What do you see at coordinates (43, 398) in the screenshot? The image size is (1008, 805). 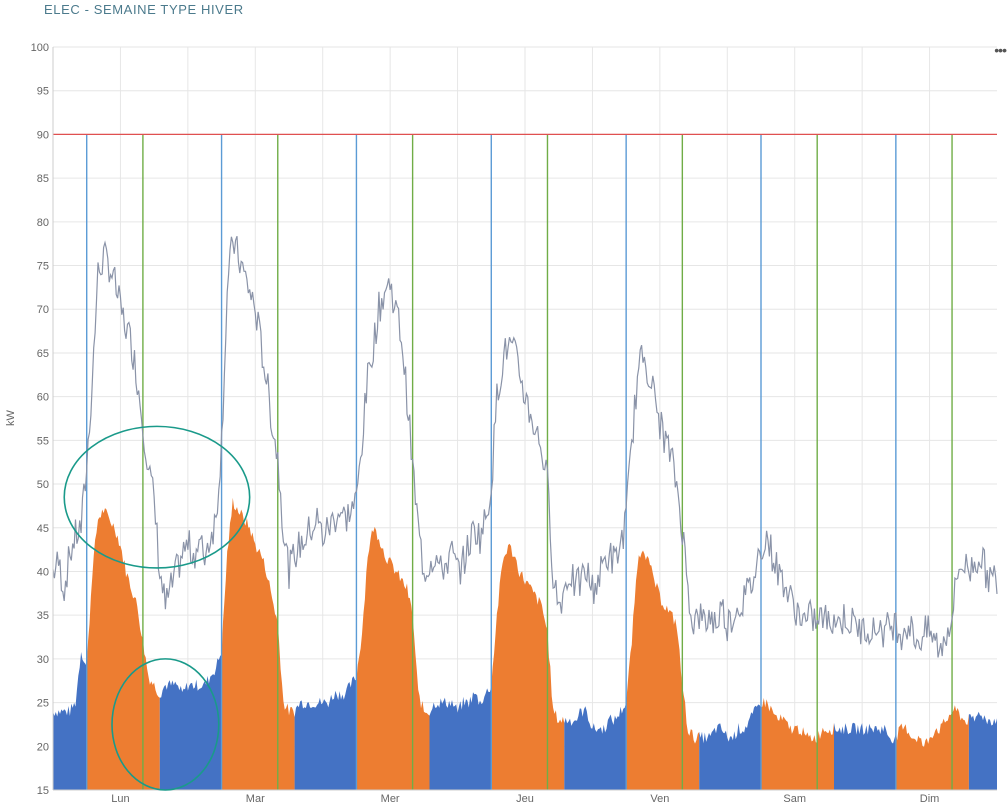 I see `y-tick-label: 60` at bounding box center [43, 398].